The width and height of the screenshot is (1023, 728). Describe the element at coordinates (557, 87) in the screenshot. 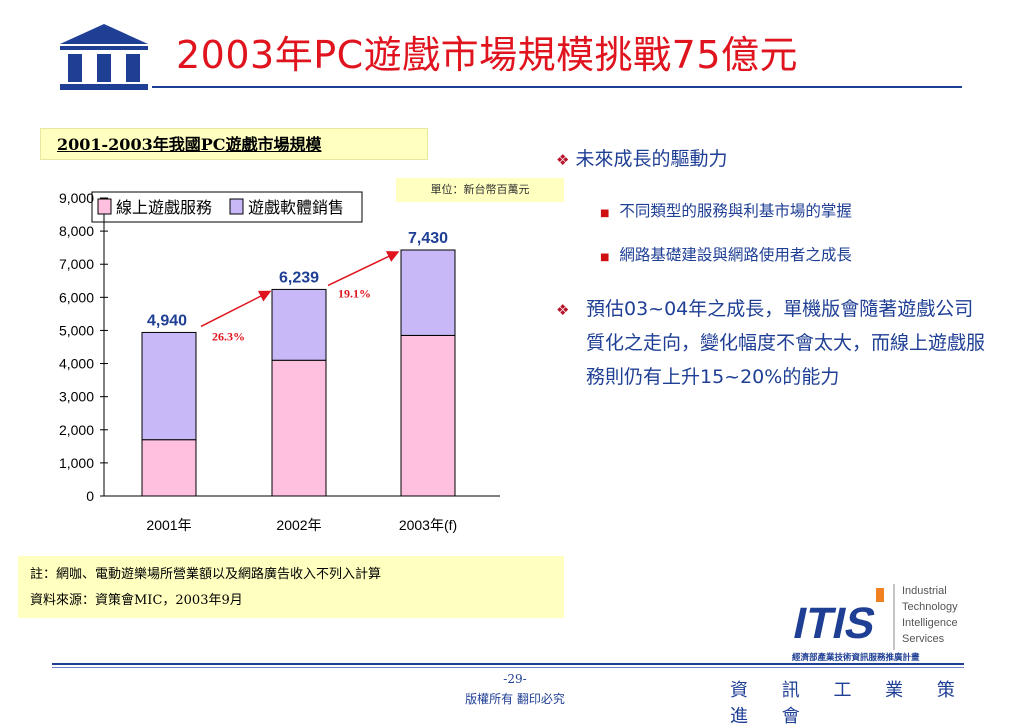

I see `title-rule` at that location.